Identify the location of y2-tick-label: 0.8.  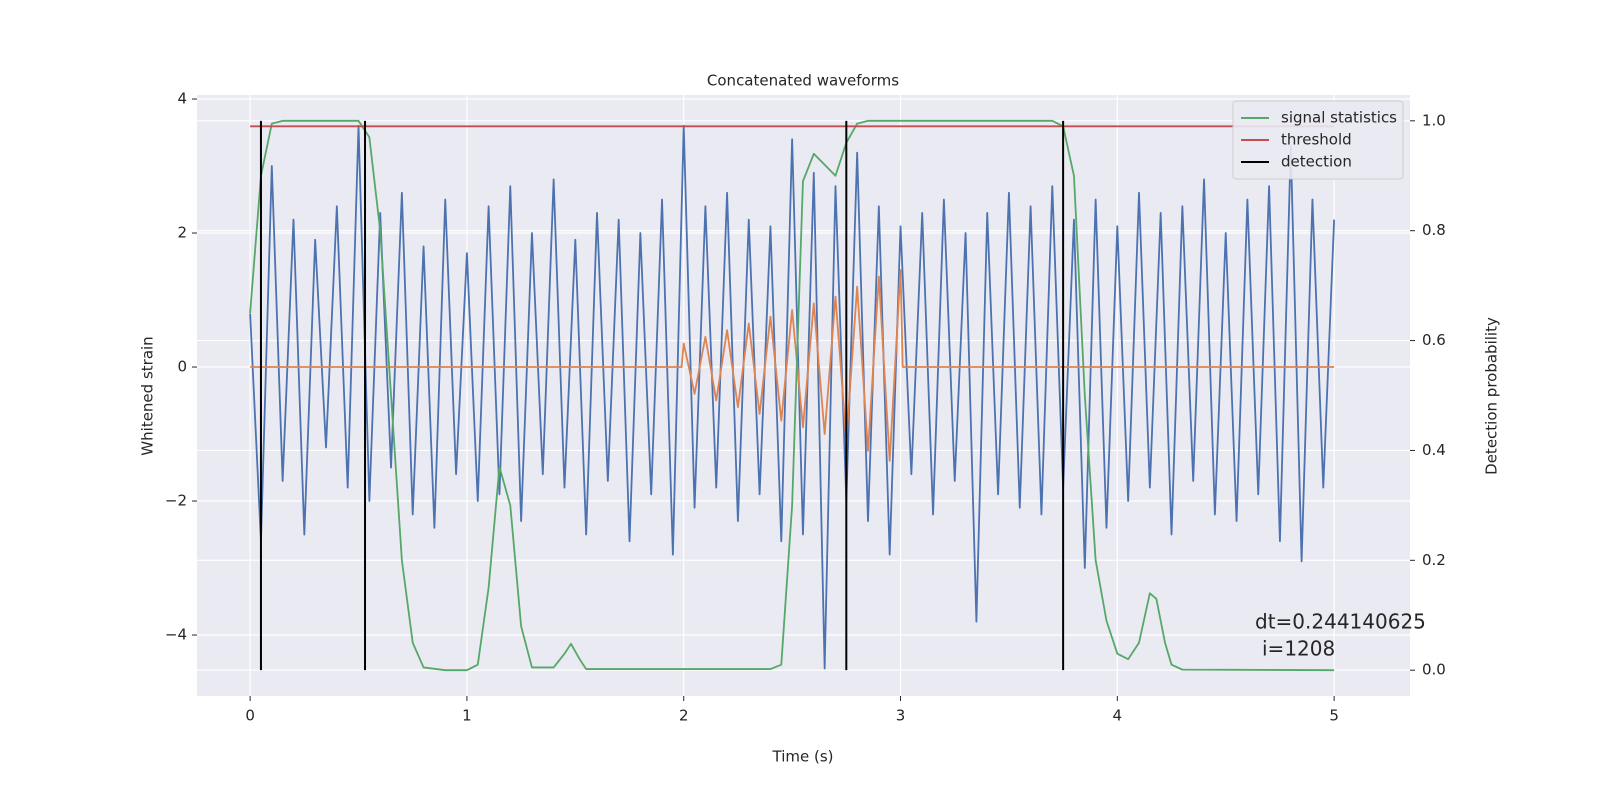
(1434, 230).